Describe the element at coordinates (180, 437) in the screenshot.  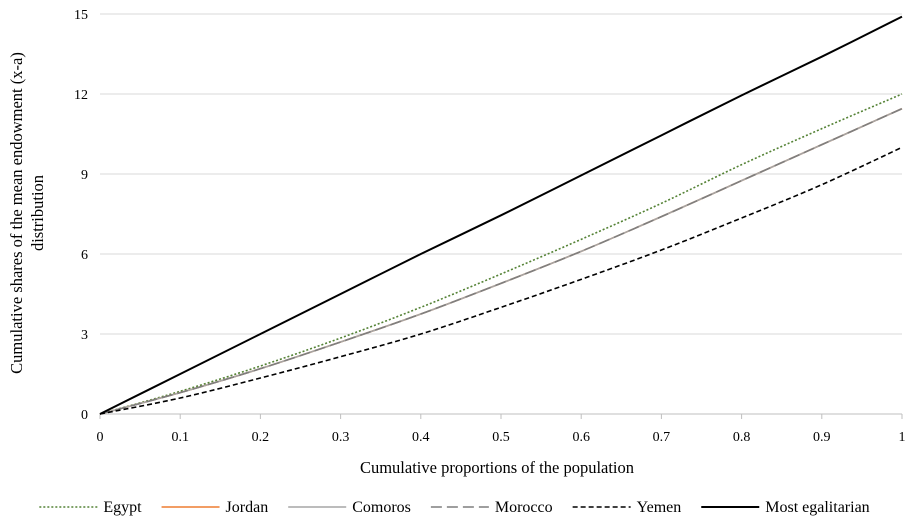
I see `x-tick-label: 0.1` at that location.